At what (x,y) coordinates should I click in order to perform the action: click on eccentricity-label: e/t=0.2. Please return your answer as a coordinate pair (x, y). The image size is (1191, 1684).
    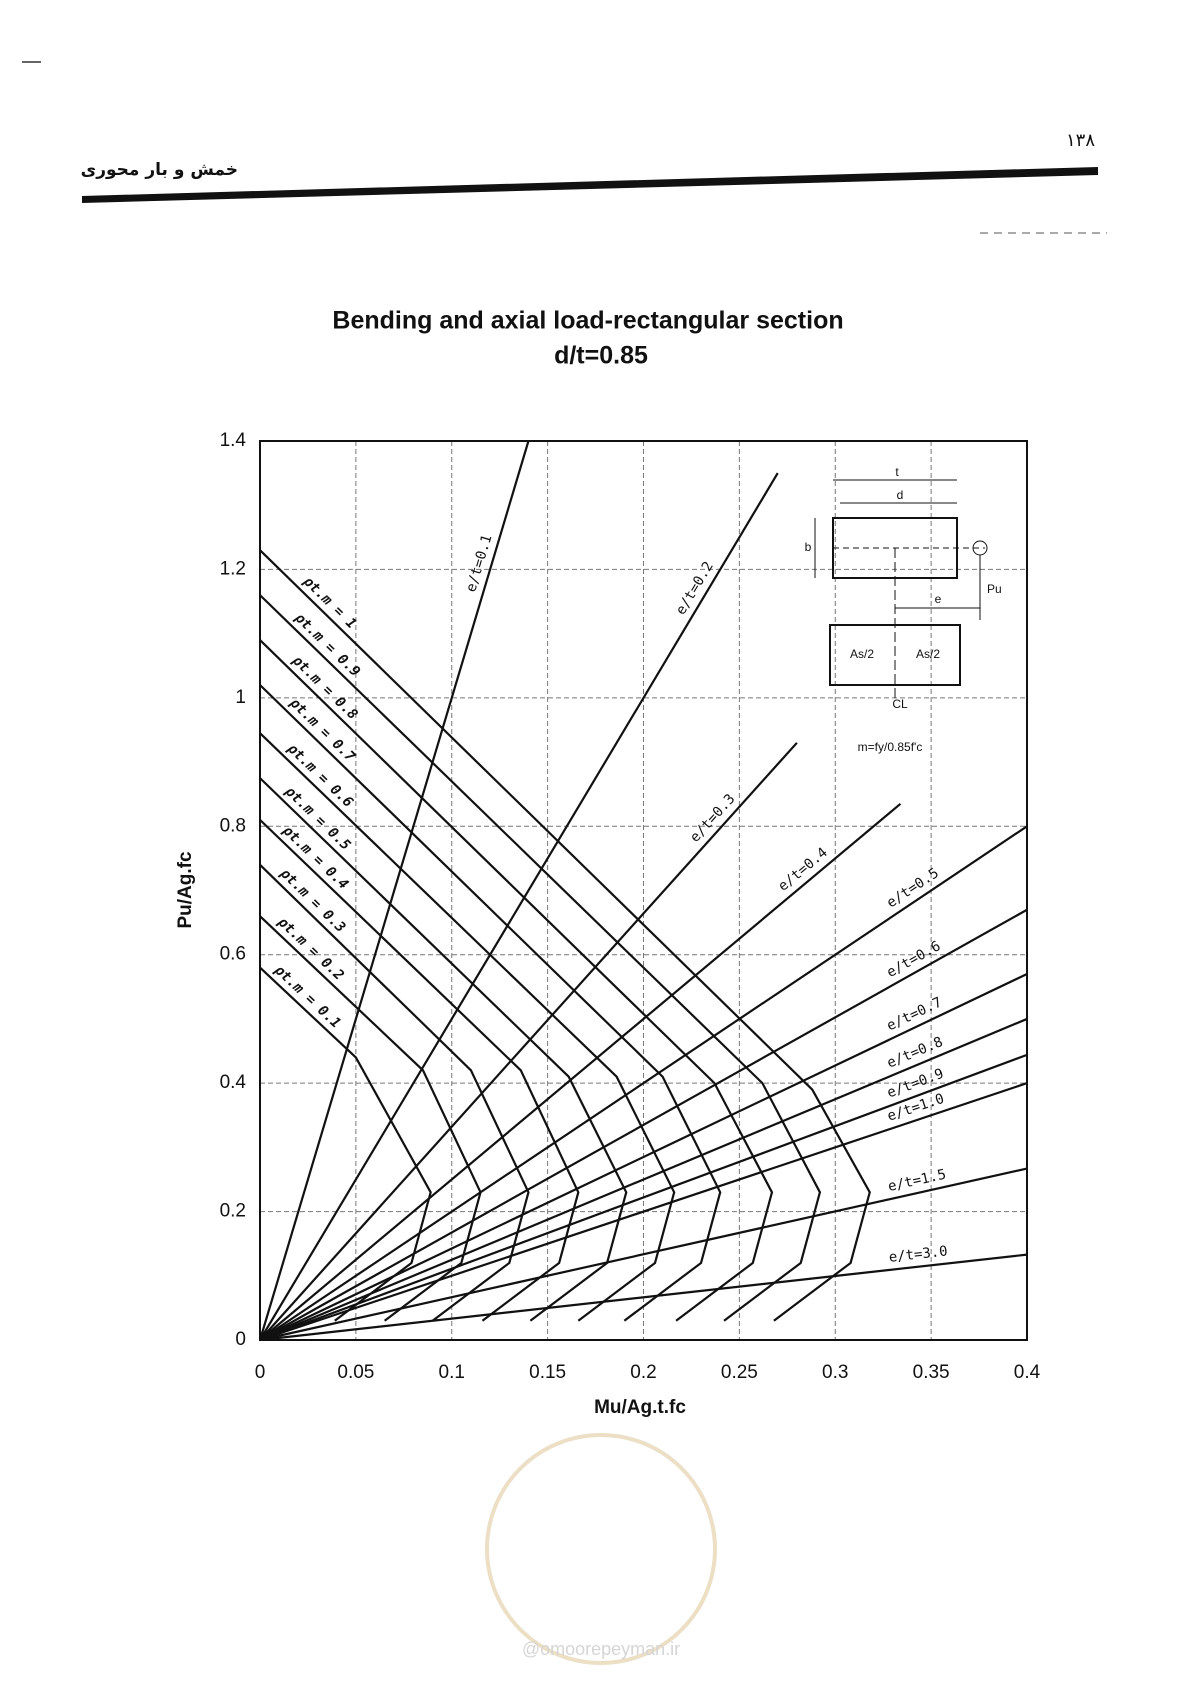
    Looking at the image, I should click on (695, 588).